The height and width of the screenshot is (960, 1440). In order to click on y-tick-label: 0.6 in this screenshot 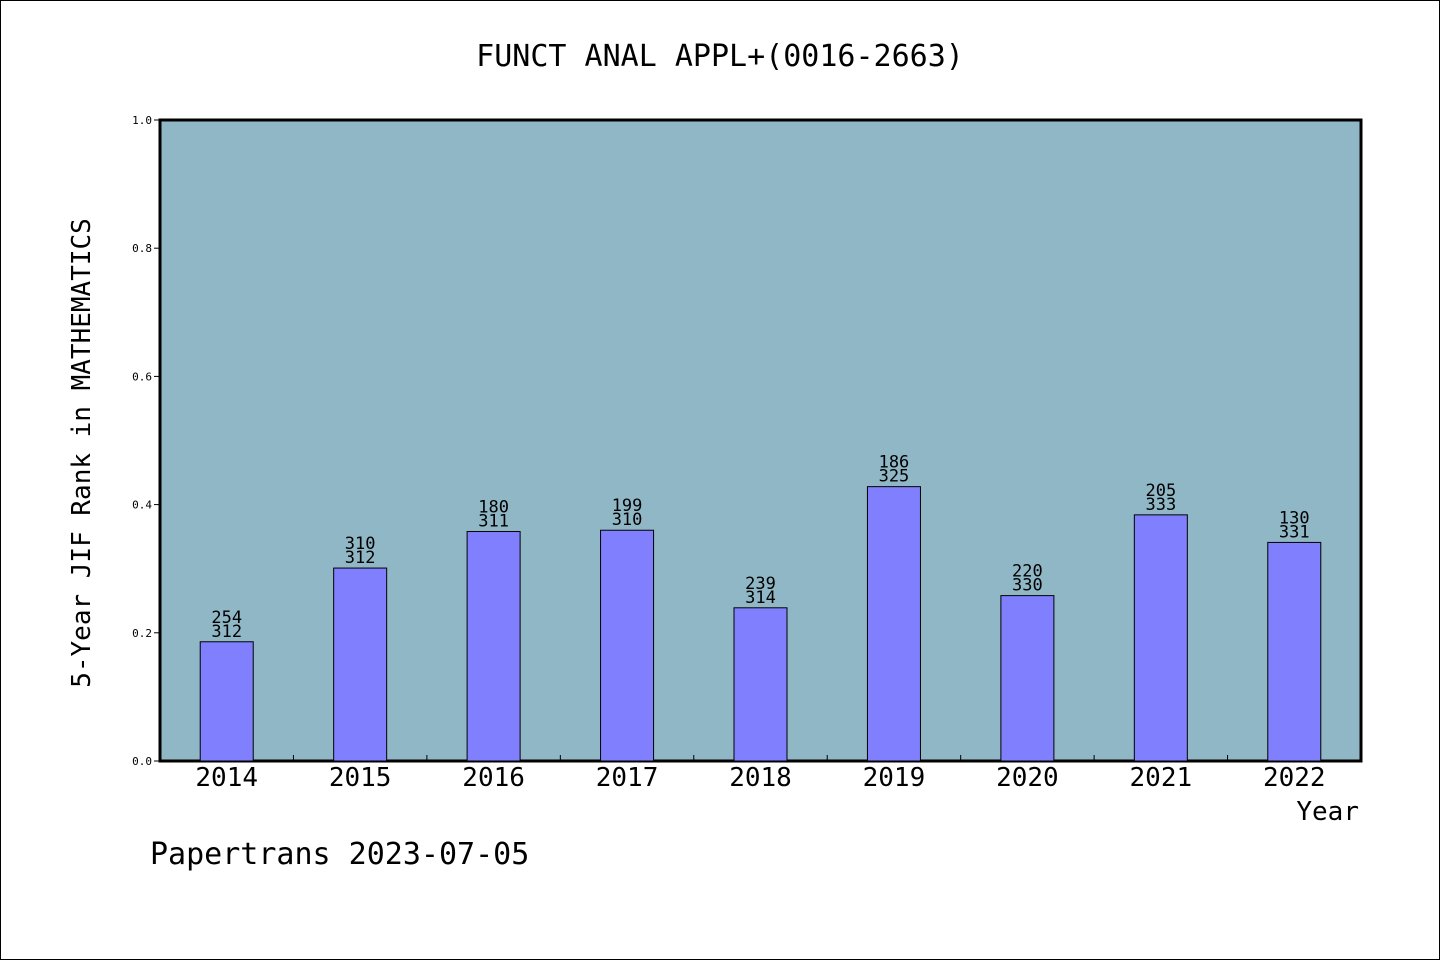, I will do `click(142, 376)`.